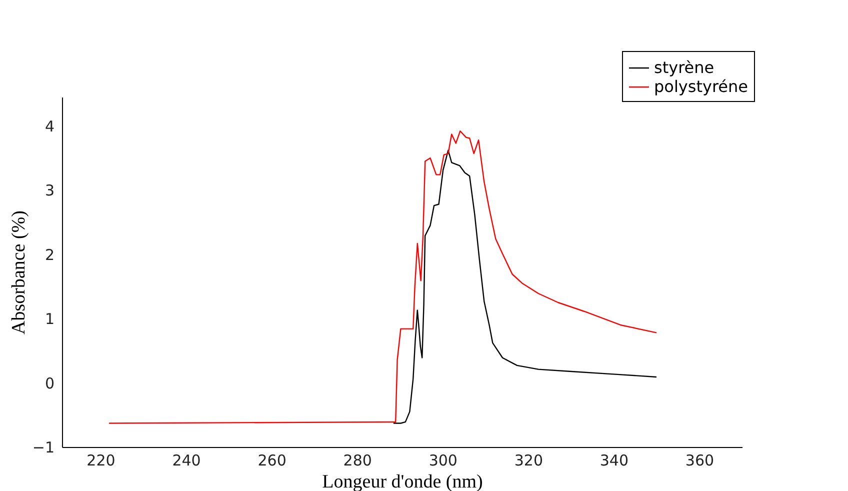 This screenshot has width=848, height=491. What do you see at coordinates (43, 447) in the screenshot?
I see `y-tick-label: −1` at bounding box center [43, 447].